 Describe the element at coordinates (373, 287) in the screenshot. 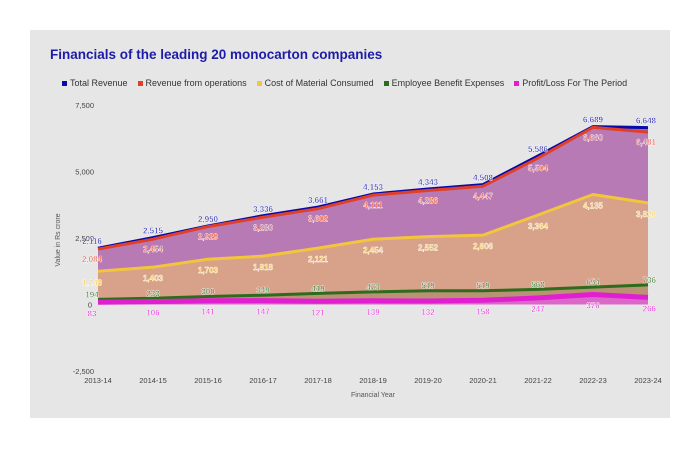

I see `data-label-employee-benefit-expenses: 473` at that location.